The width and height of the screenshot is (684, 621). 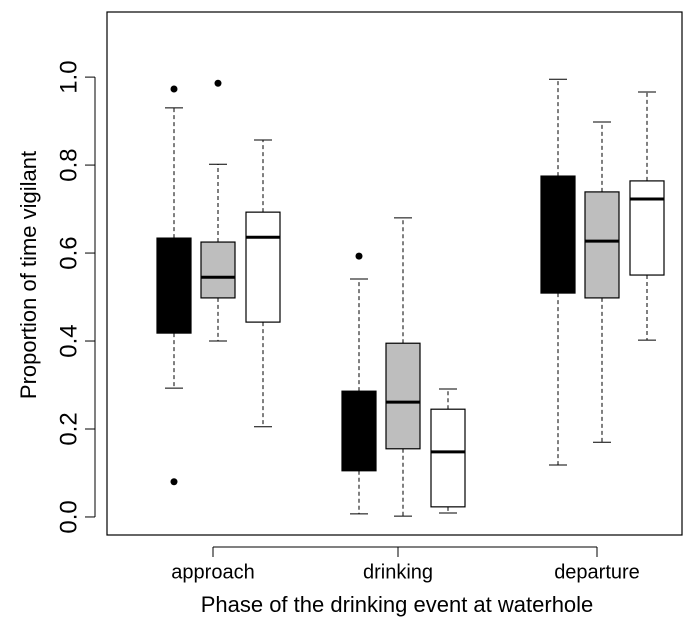 What do you see at coordinates (397, 604) in the screenshot?
I see `x-axis-label: Phase of the drinking event at waterhole` at bounding box center [397, 604].